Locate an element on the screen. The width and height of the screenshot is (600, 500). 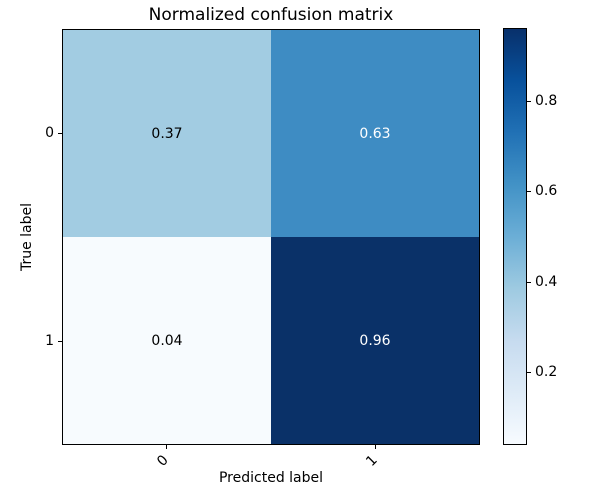
x-tick-label-1: 1 is located at coordinates (372, 461).